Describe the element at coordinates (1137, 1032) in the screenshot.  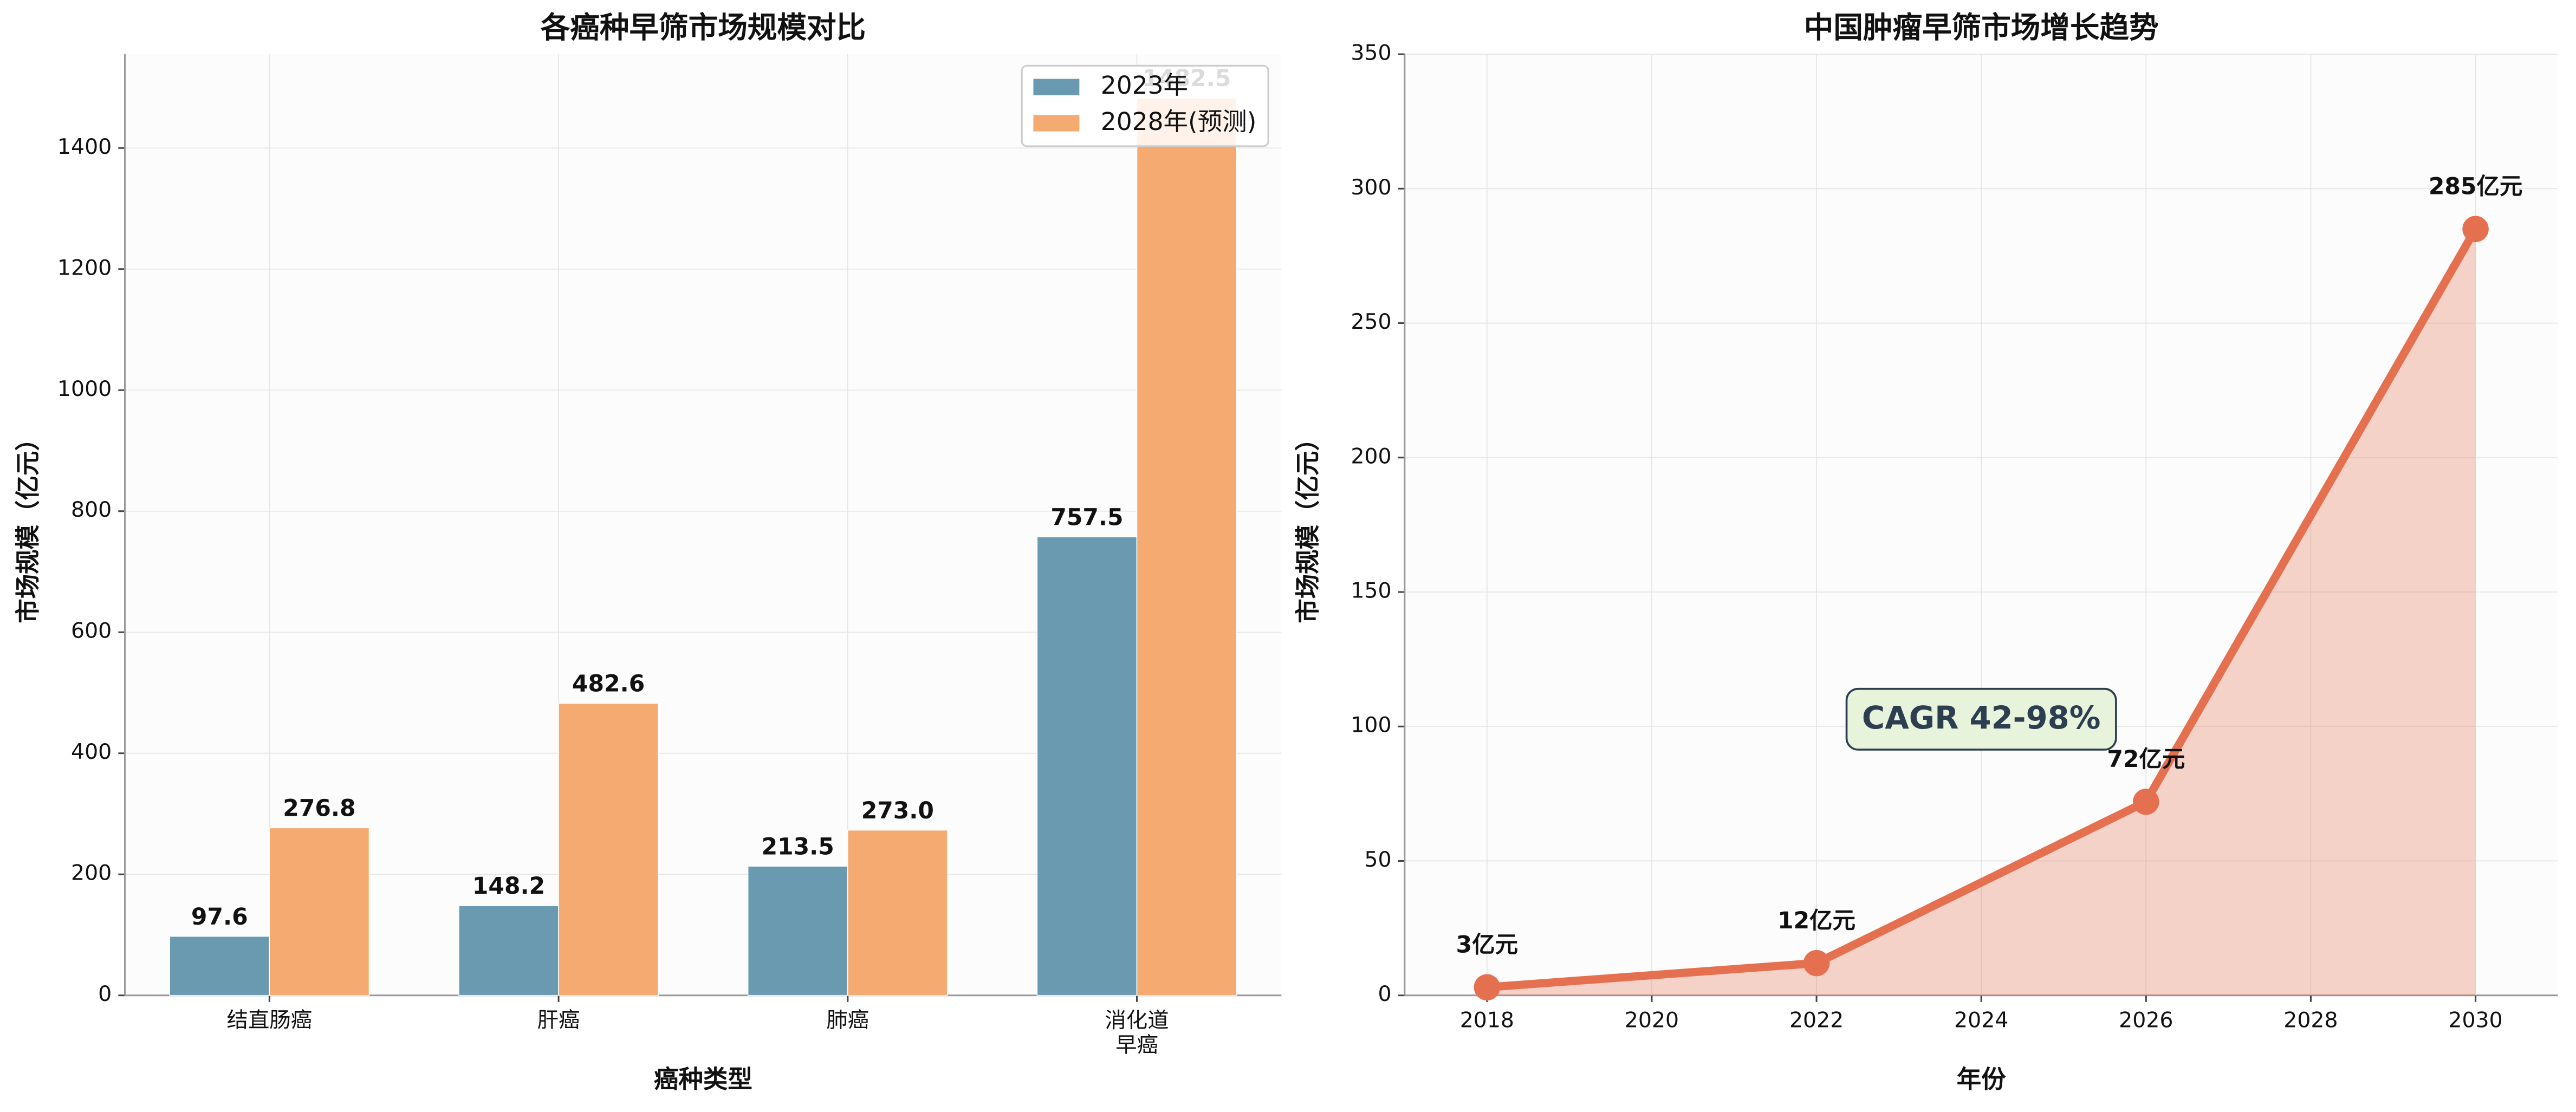
I see `x-tick-label: 消化道早癌` at that location.